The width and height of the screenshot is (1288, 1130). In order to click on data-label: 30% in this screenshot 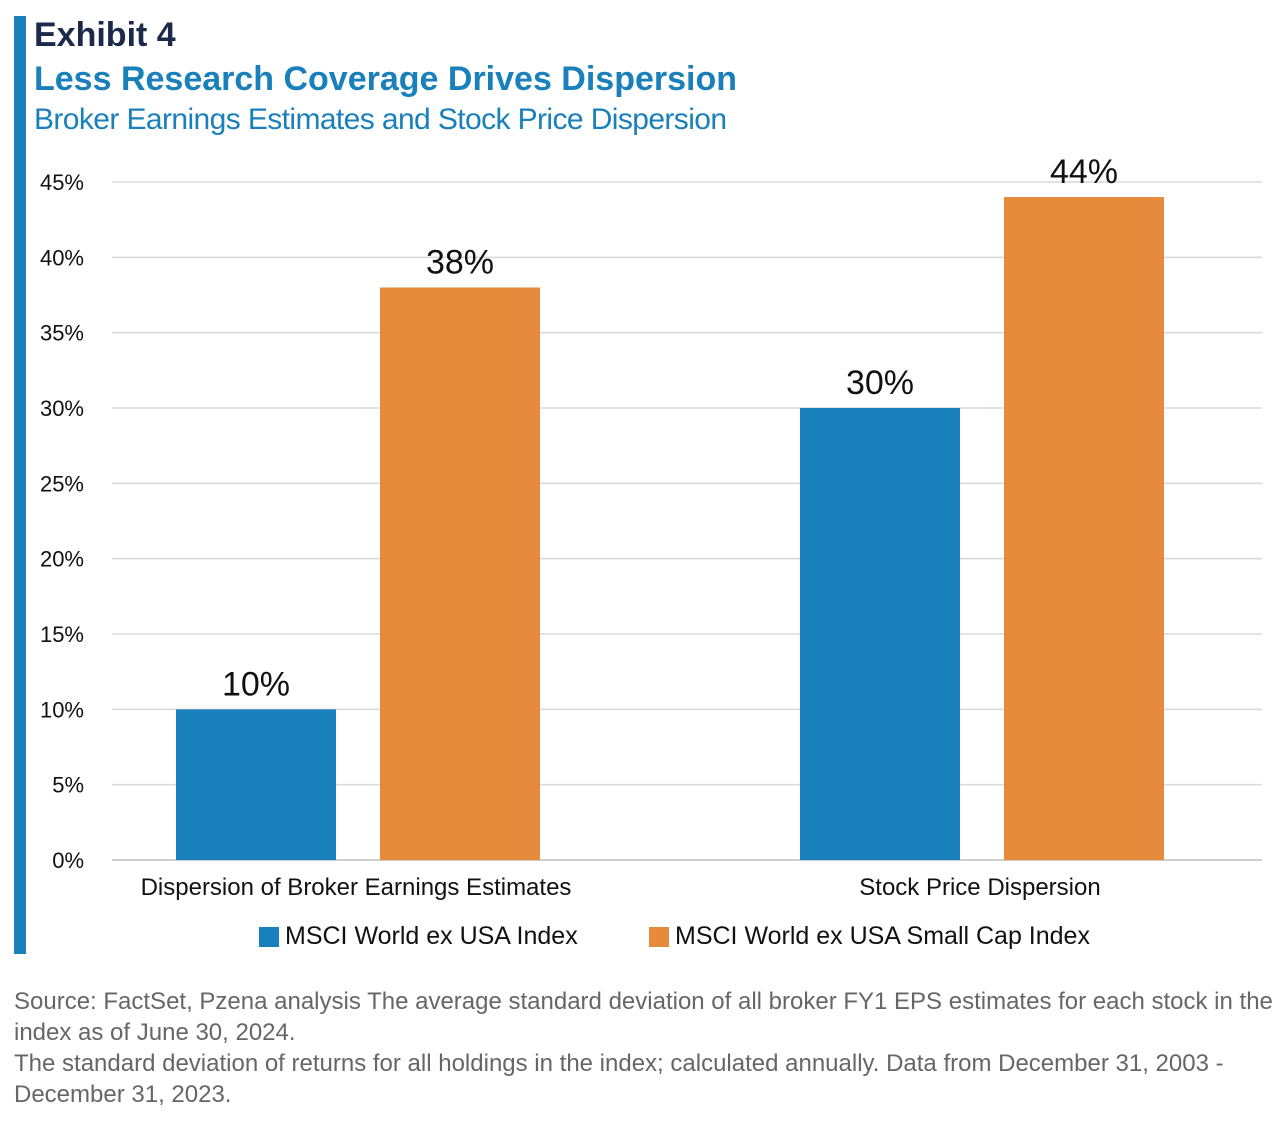, I will do `click(880, 383)`.